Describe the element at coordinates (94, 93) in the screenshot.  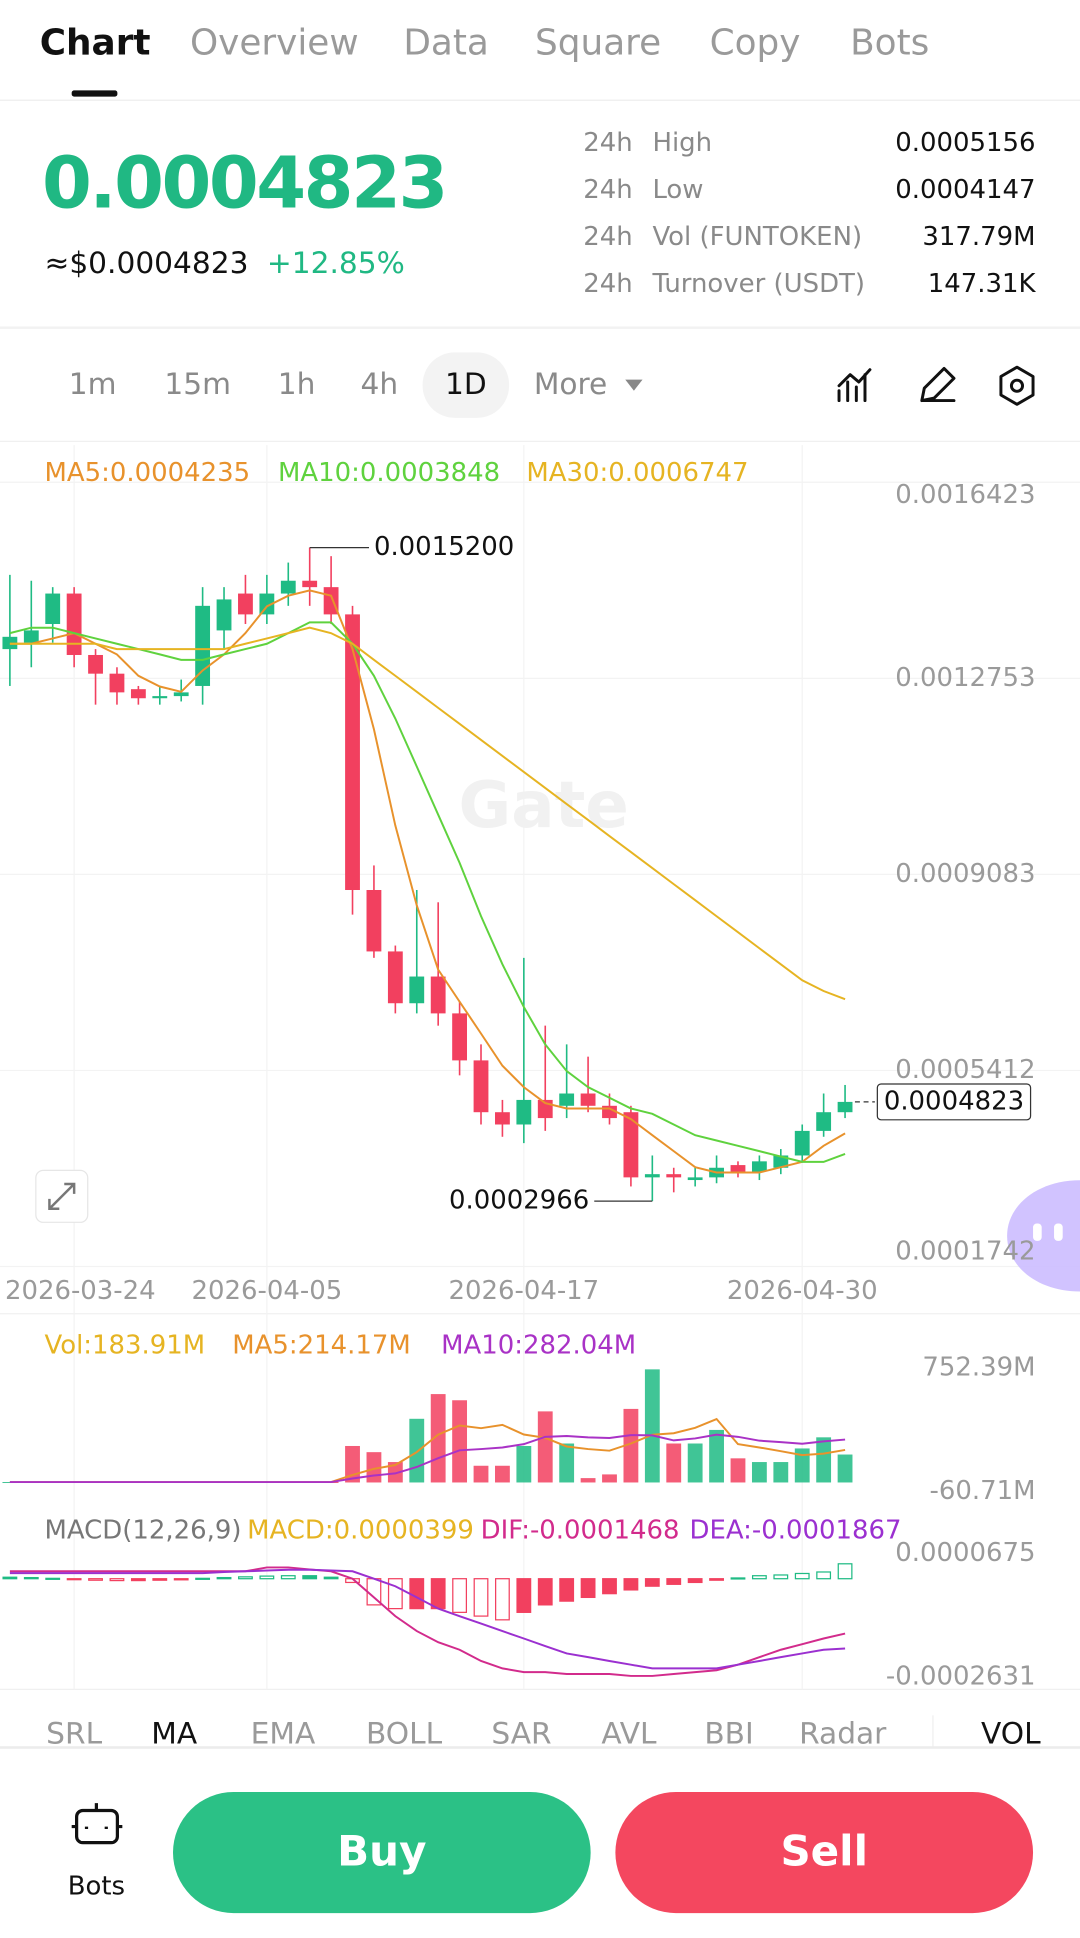
I see `tab-underline` at that location.